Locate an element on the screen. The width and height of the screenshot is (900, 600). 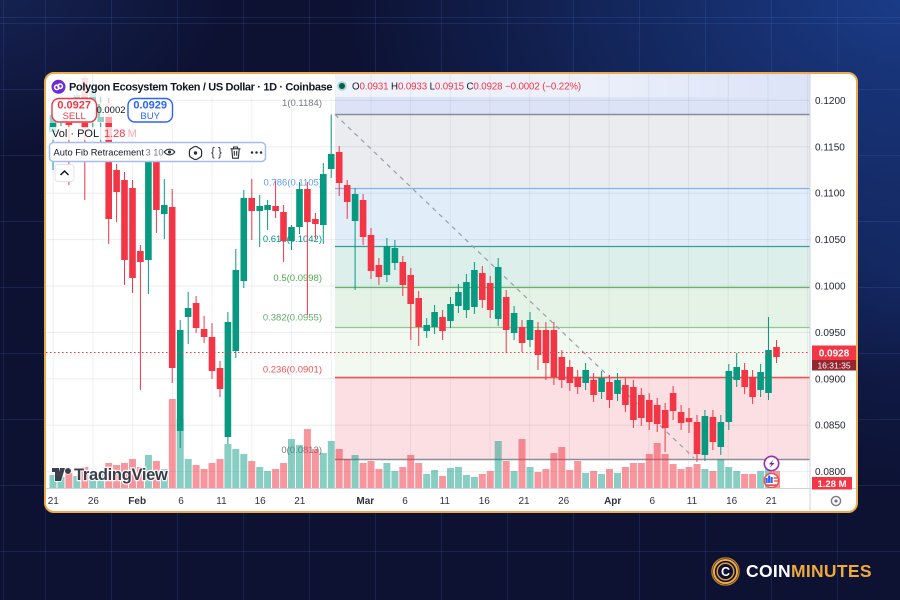
svg-text: Feb is located at coordinates (137, 501).